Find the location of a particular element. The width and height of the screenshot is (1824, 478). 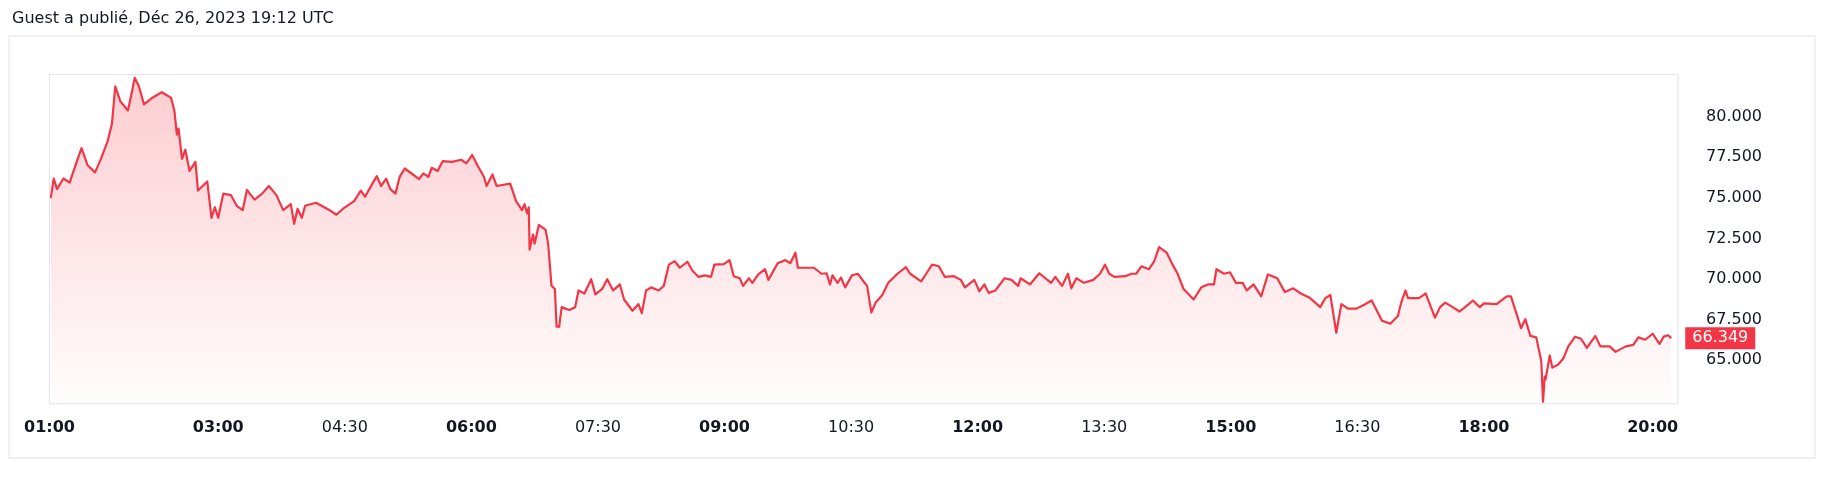

x-tick-label: 10:30 is located at coordinates (851, 426).